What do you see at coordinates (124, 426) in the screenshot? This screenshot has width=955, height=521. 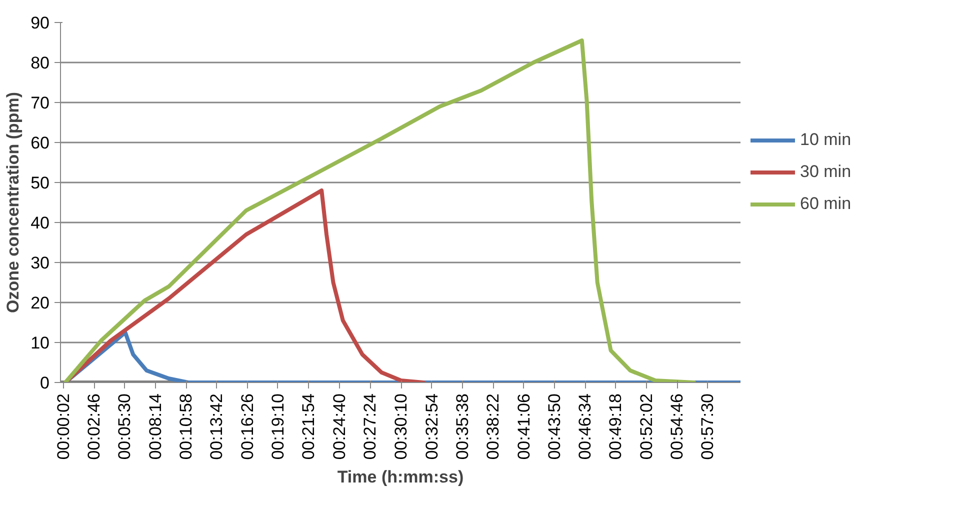 I see `x-tick-label: 00:05:30` at bounding box center [124, 426].